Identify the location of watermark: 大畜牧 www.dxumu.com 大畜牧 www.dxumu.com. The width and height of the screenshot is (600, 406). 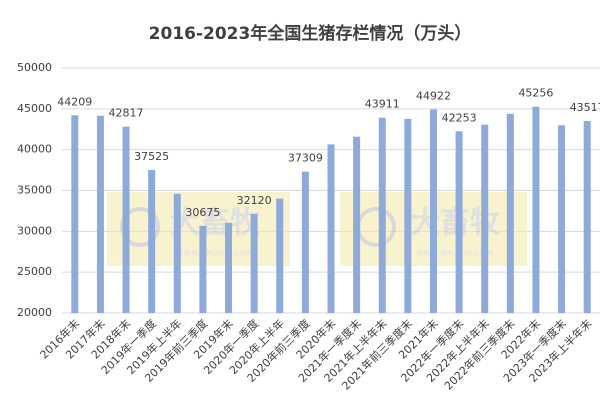
(317, 229).